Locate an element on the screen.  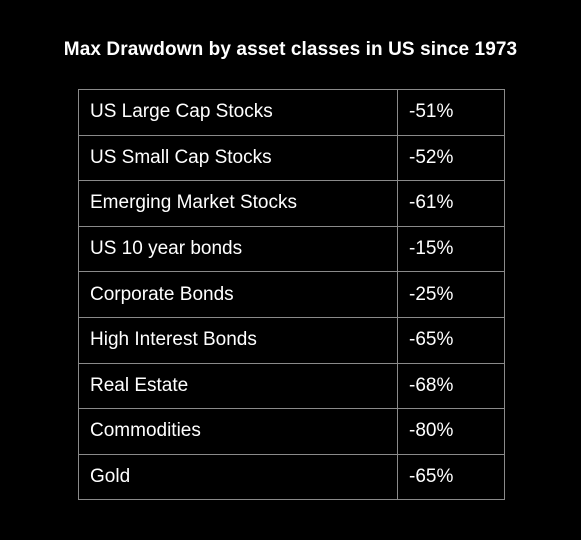
asset-class-cell: US 10 year bonds is located at coordinates (238, 249).